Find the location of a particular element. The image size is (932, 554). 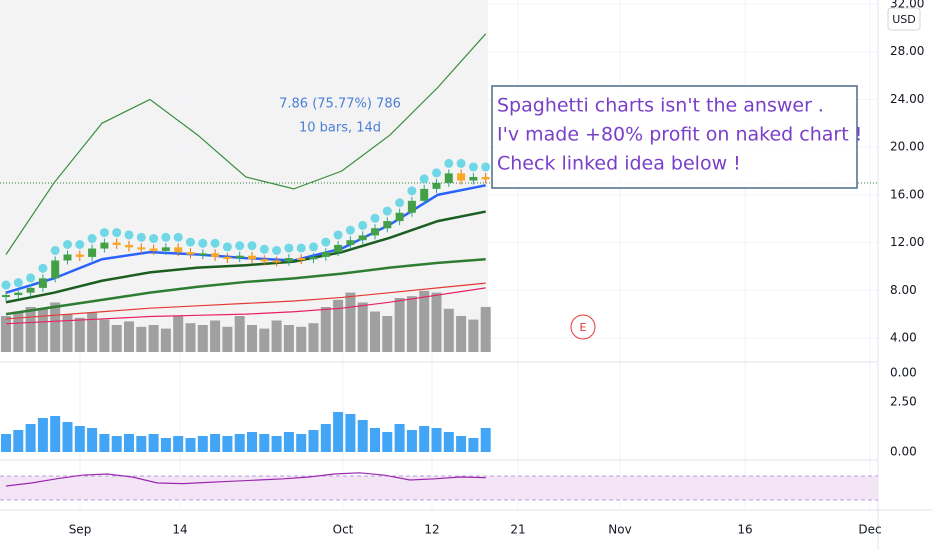

indicator-tick-label: 2.50 is located at coordinates (903, 402).